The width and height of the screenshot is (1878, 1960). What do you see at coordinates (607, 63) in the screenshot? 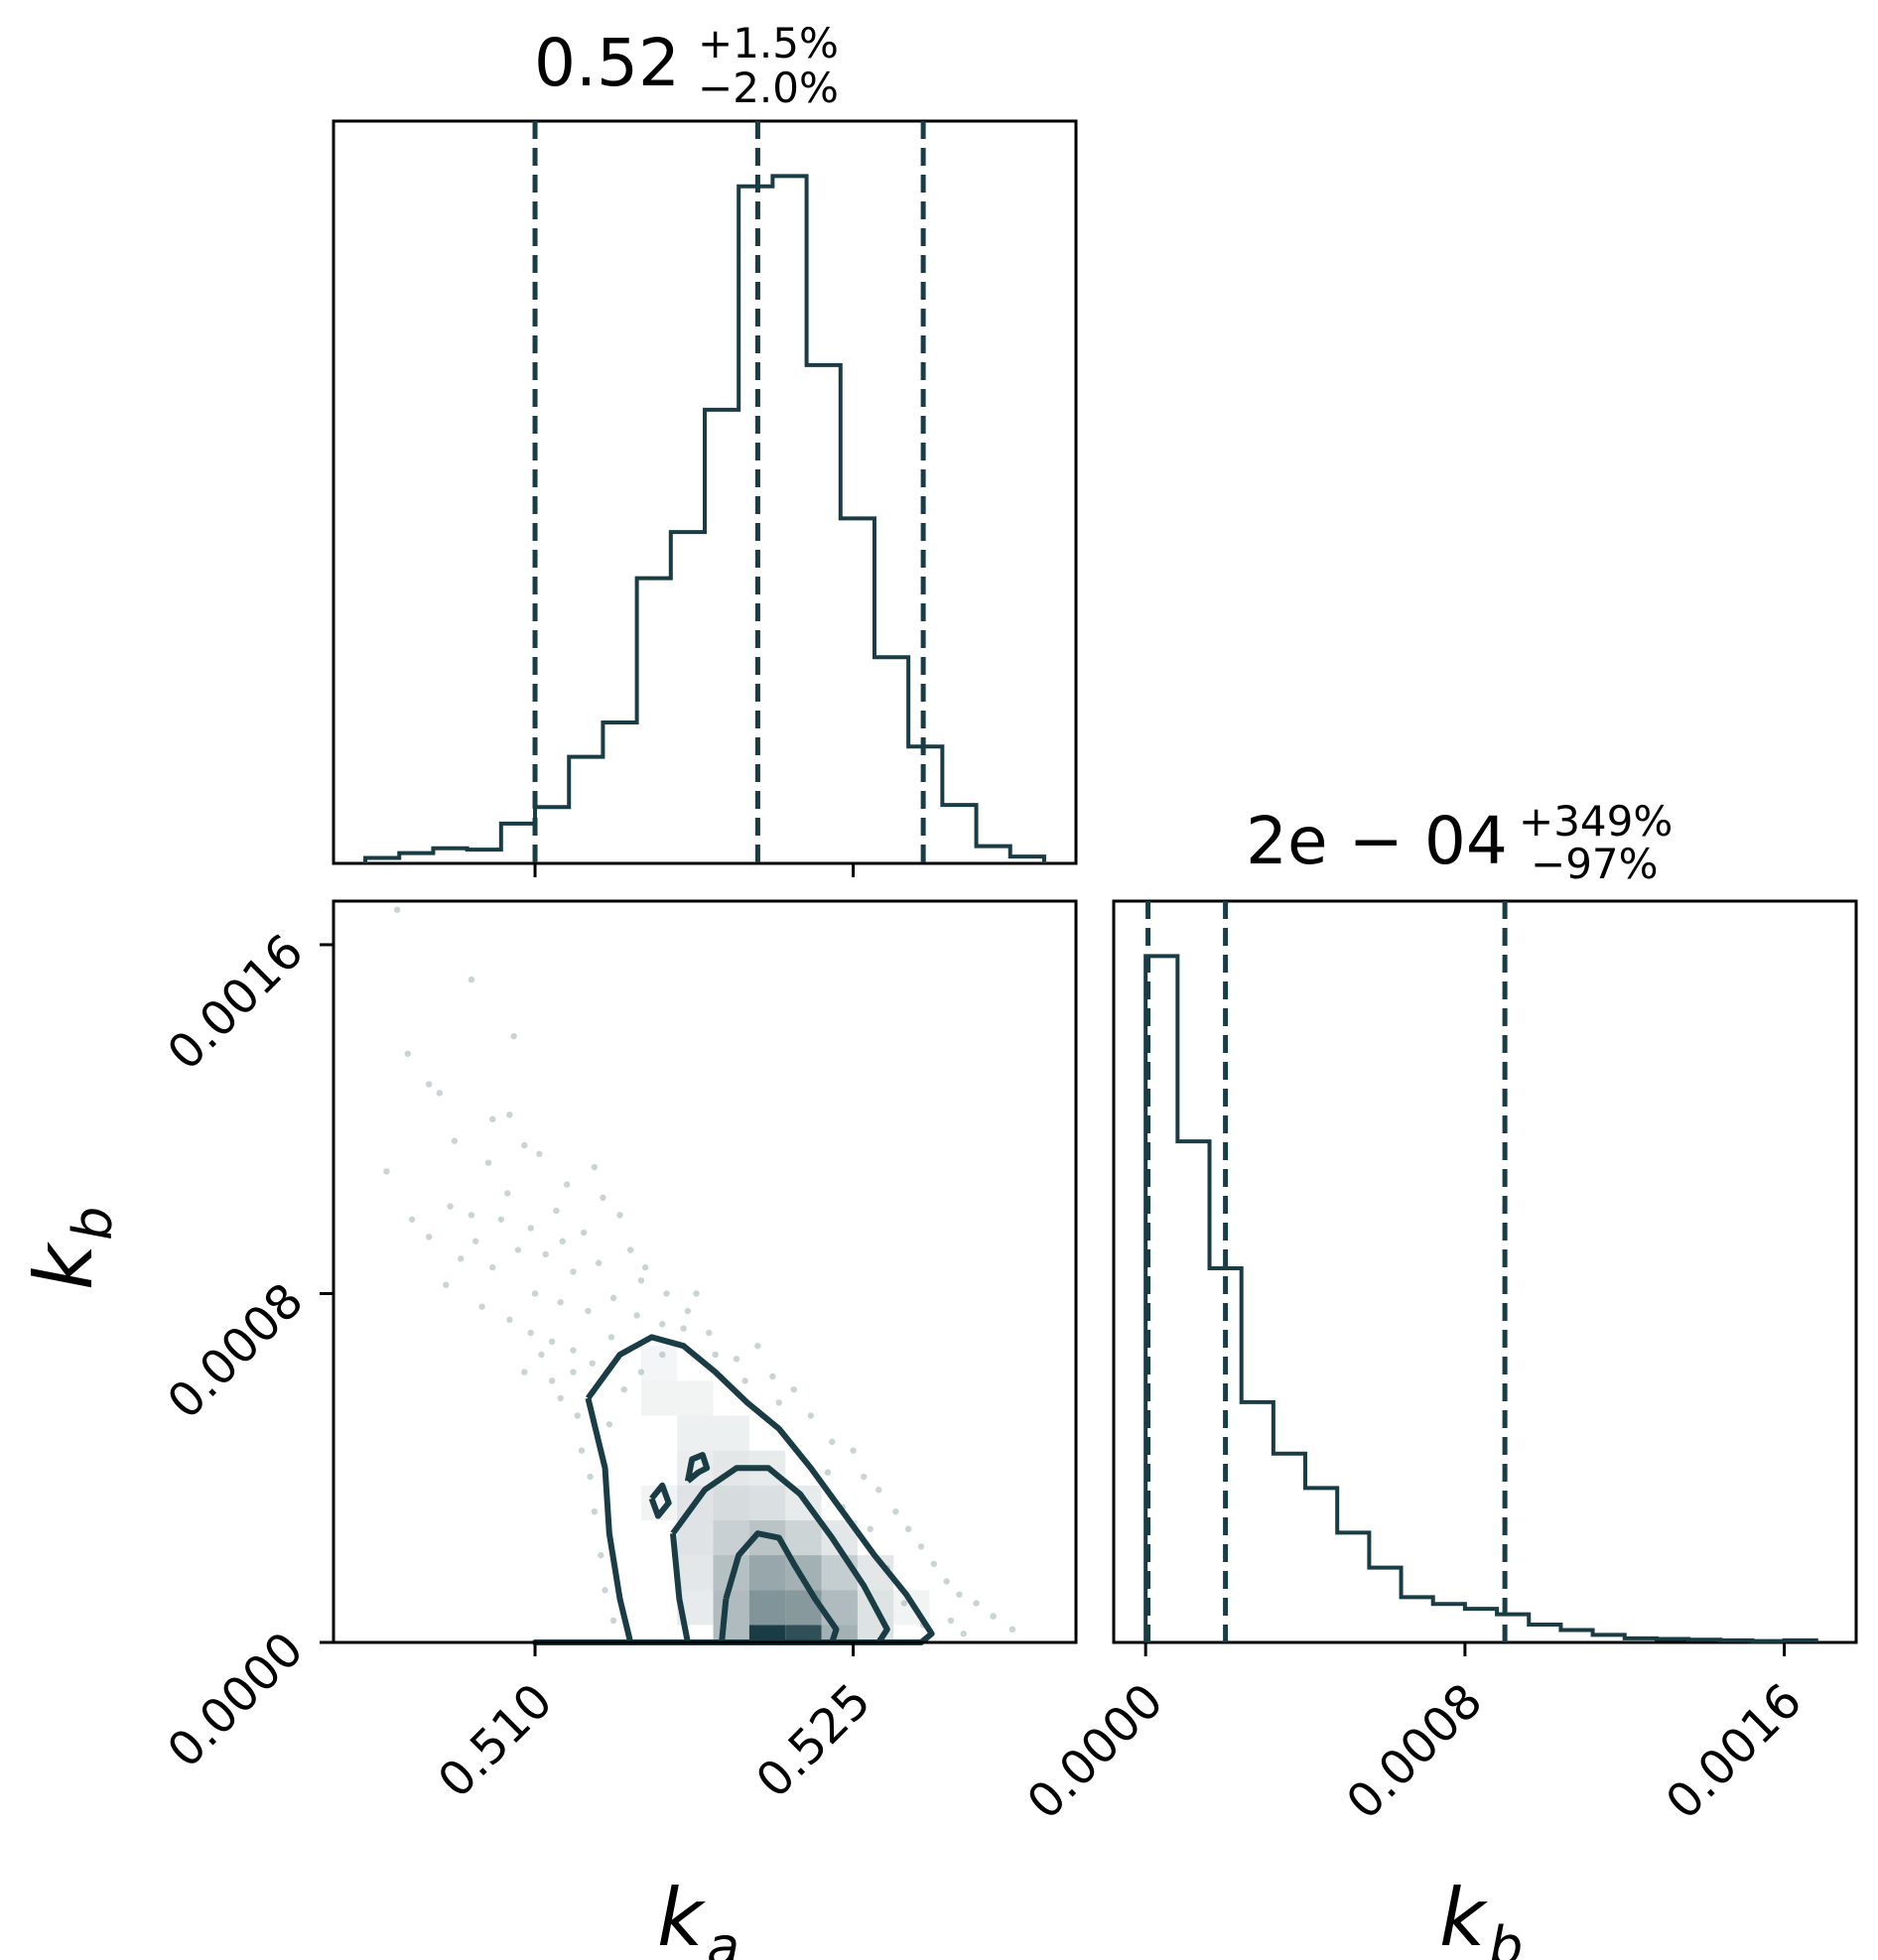
I see `ka-marginal-title-value: 0.52` at bounding box center [607, 63].